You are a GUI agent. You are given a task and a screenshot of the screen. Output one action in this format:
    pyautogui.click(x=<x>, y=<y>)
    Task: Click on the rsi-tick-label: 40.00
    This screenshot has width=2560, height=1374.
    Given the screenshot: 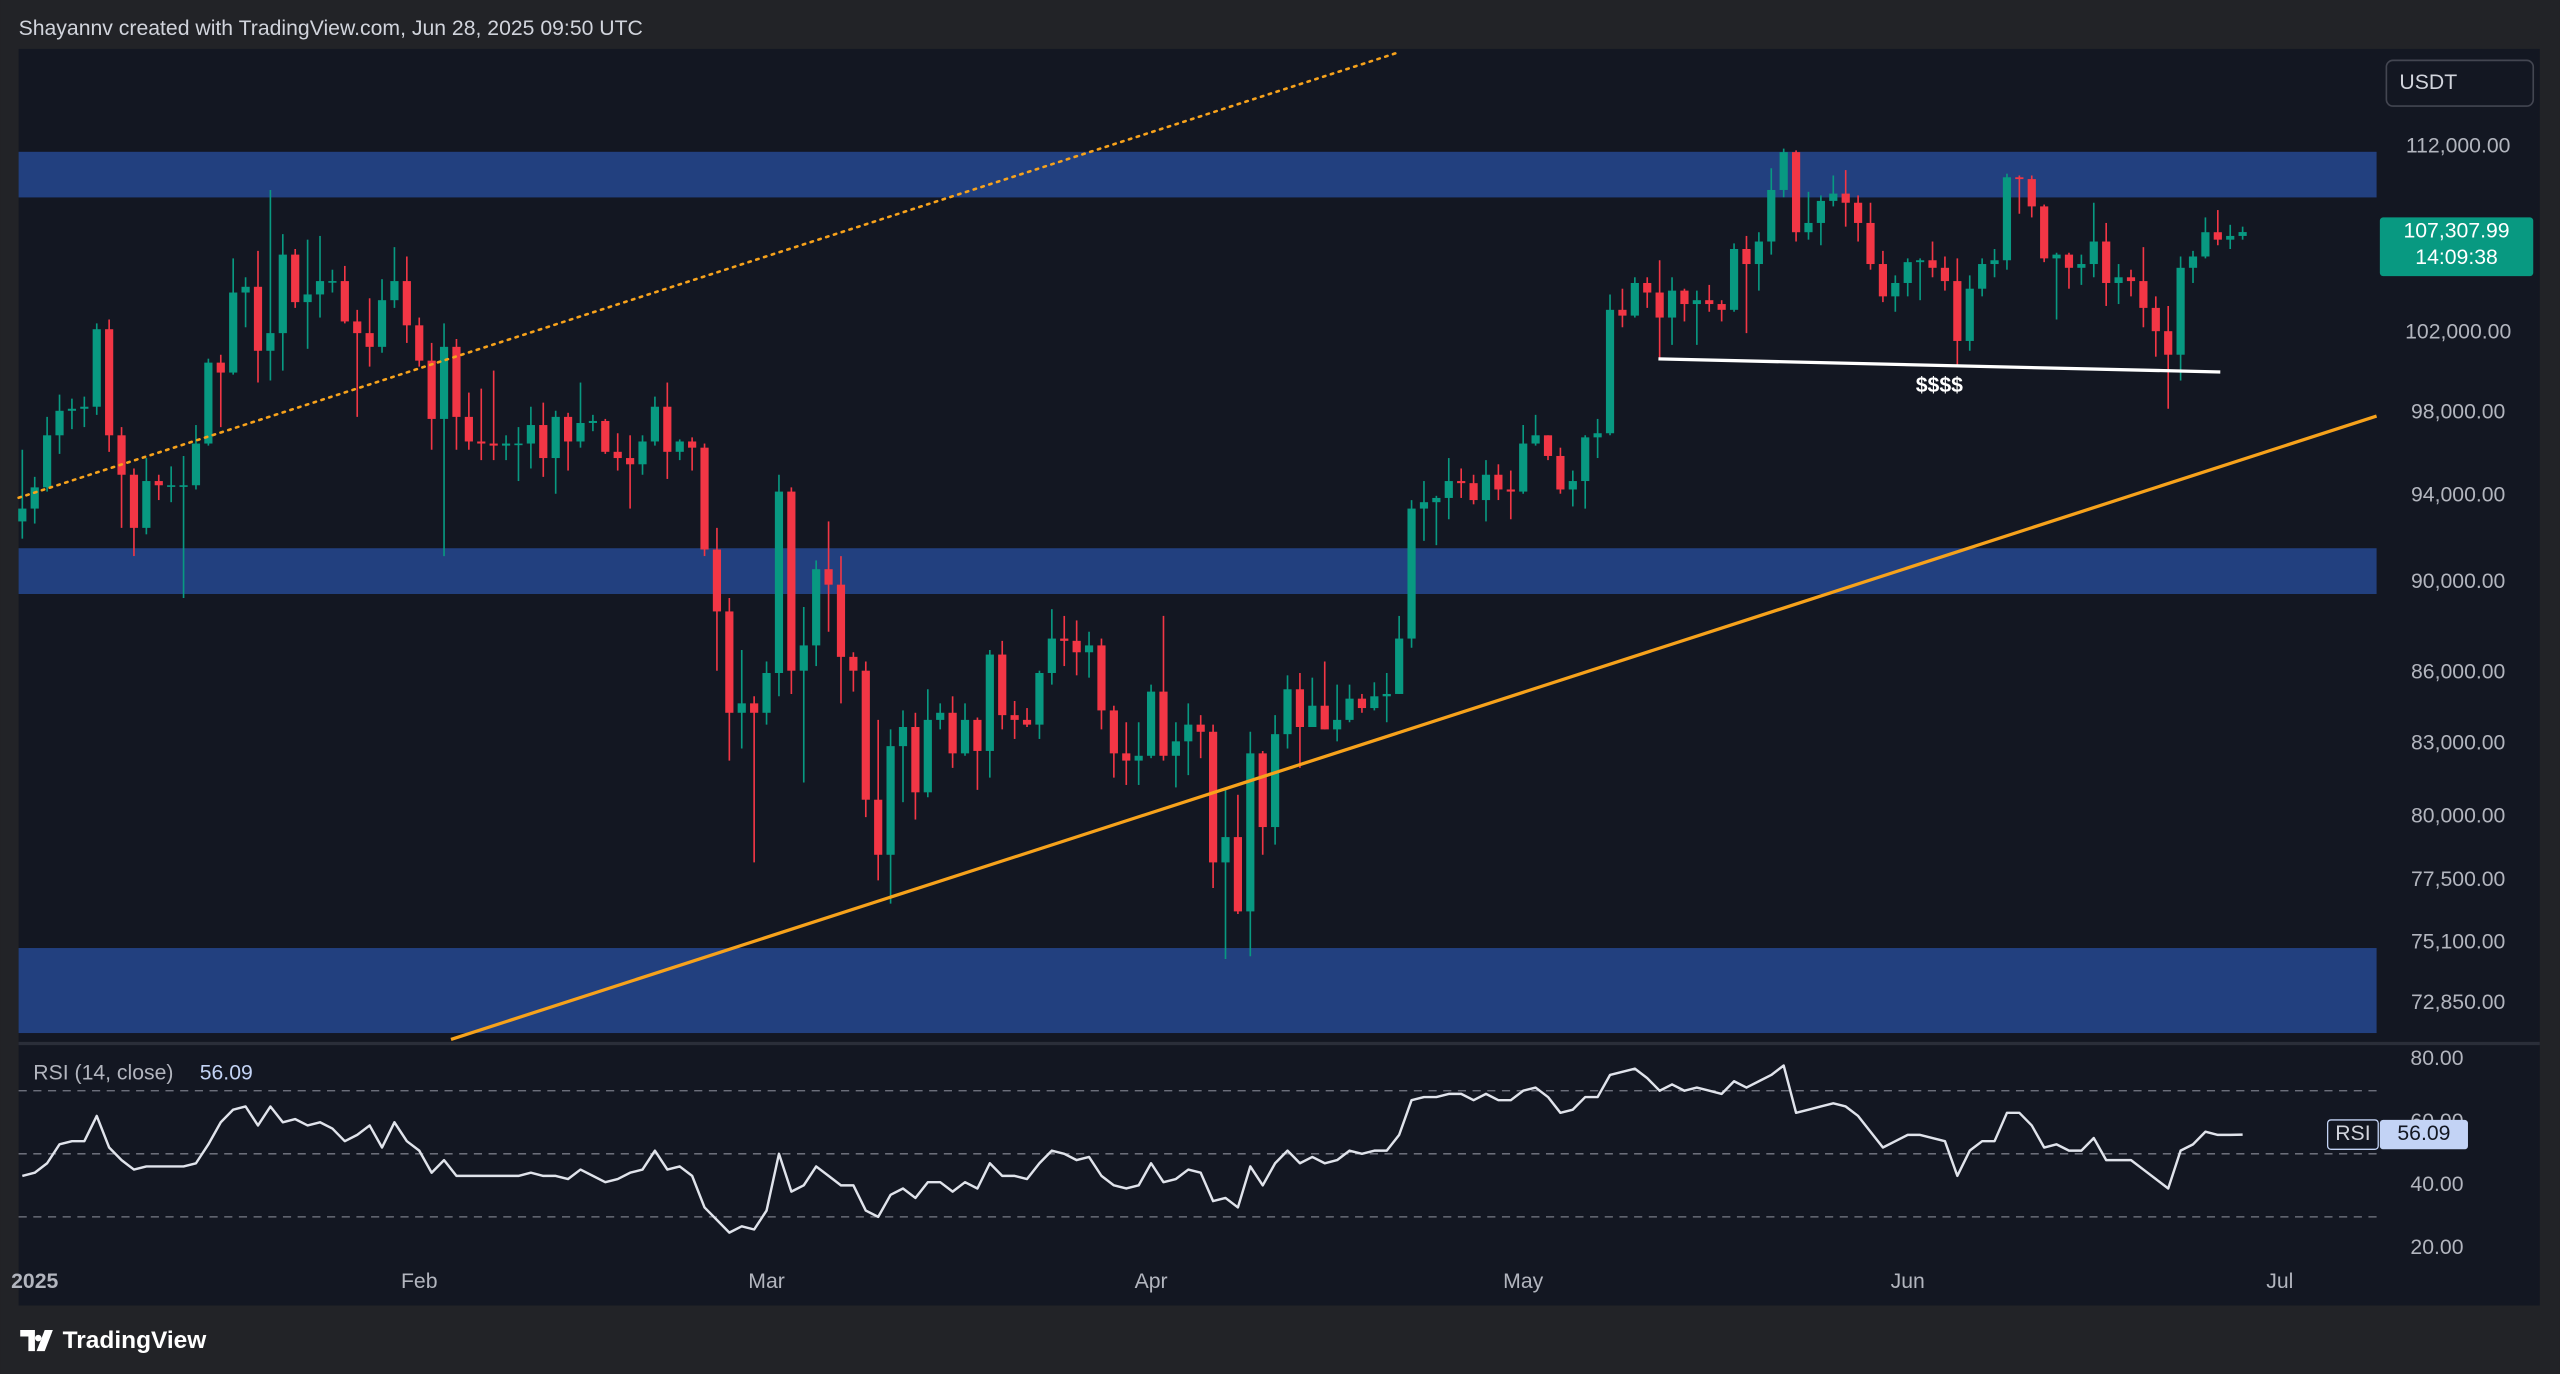 What is the action you would take?
    pyautogui.click(x=2436, y=1184)
    